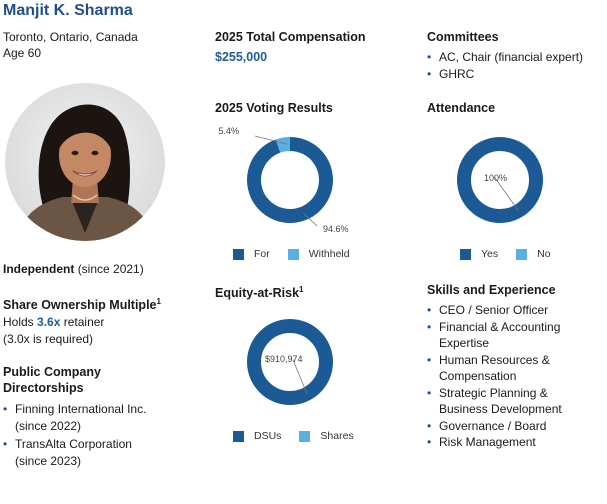 The width and height of the screenshot is (607, 504). Describe the element at coordinates (457, 73) in the screenshot. I see `committee-name: GHRC` at that location.